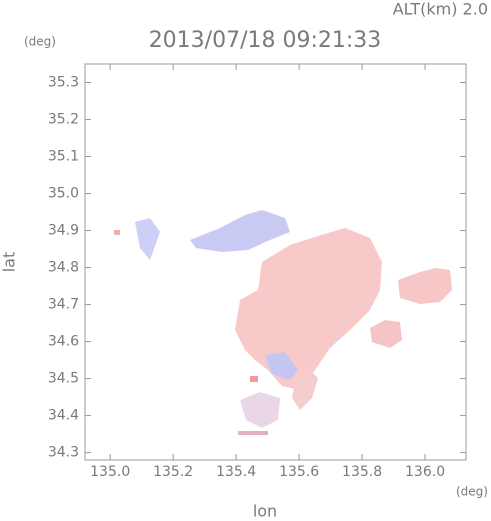 The image size is (491, 521). I want to click on x-tick-label: 135.6, so click(299, 472).